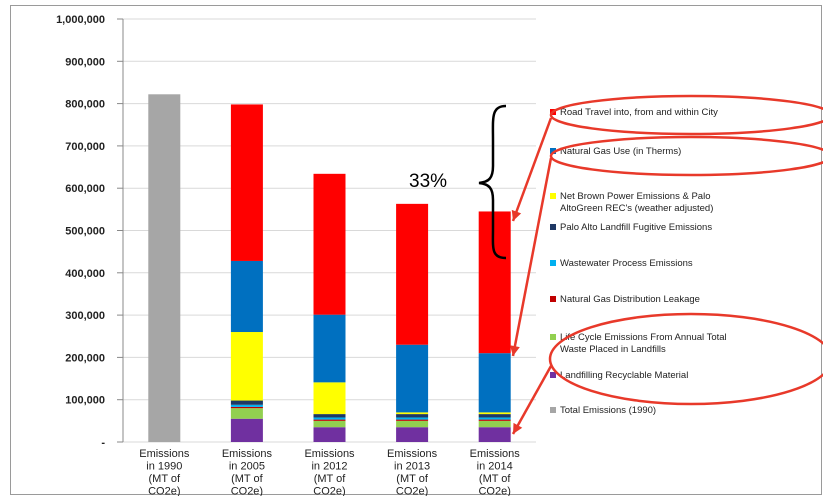  I want to click on y-tick-label: 100,000, so click(85, 401).